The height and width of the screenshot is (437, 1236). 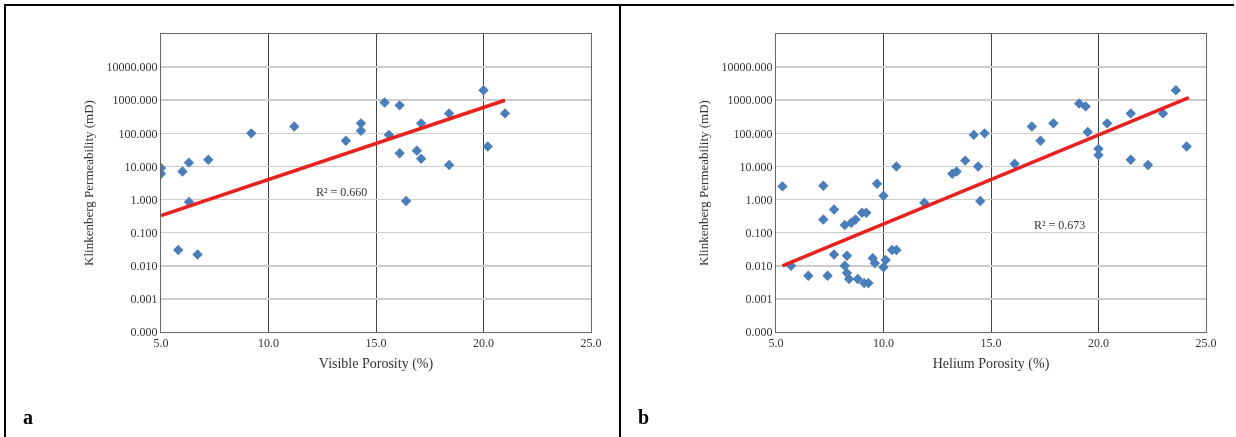 What do you see at coordinates (342, 192) in the screenshot?
I see `annotation: R² = 0.660` at bounding box center [342, 192].